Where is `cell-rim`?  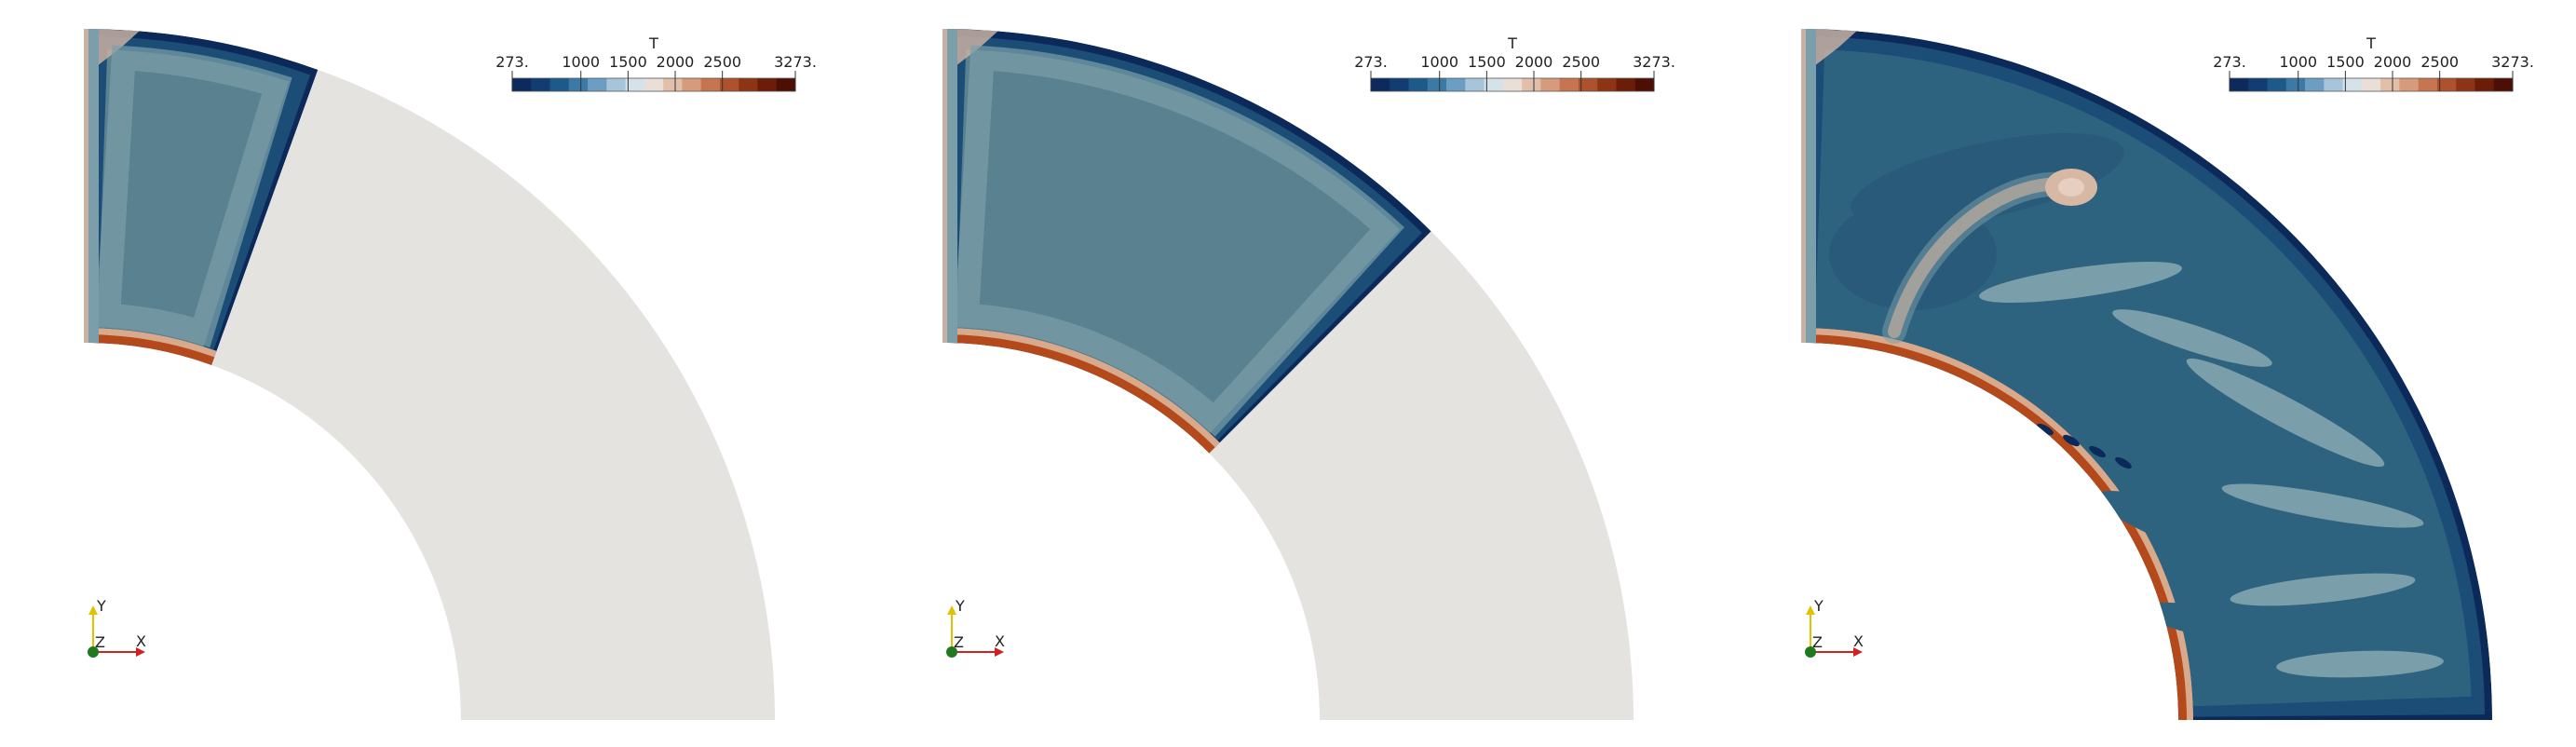 cell-rim is located at coordinates (193, 196).